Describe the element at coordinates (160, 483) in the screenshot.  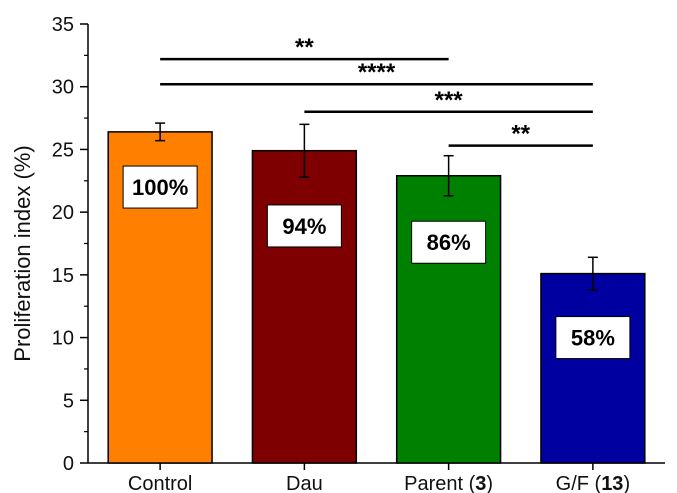
I see `x-tick-label: Control` at that location.